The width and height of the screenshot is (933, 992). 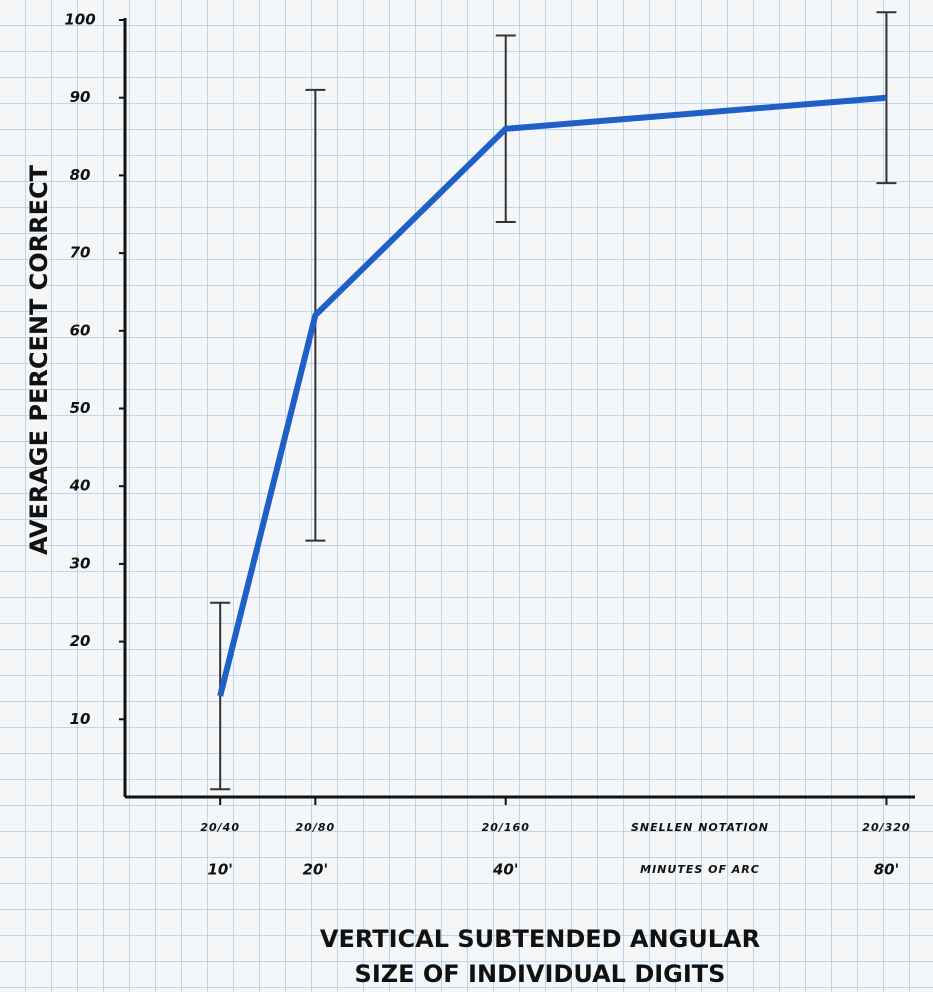 What do you see at coordinates (540, 974) in the screenshot?
I see `x-axis-title: SIZE OF INDIVIDUAL DIGITS` at bounding box center [540, 974].